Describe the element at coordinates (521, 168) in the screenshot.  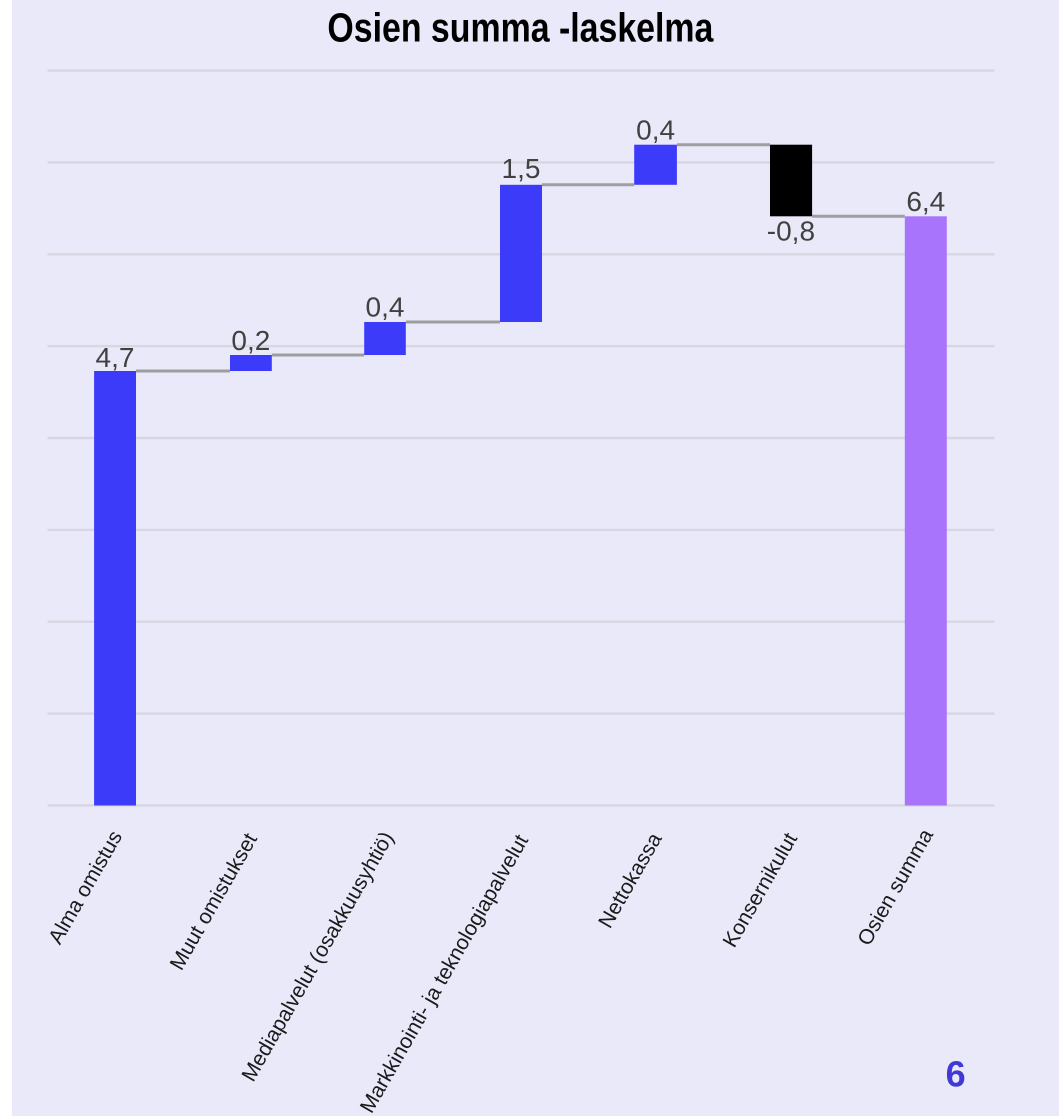
I see `svg-text: 1,5` at that location.